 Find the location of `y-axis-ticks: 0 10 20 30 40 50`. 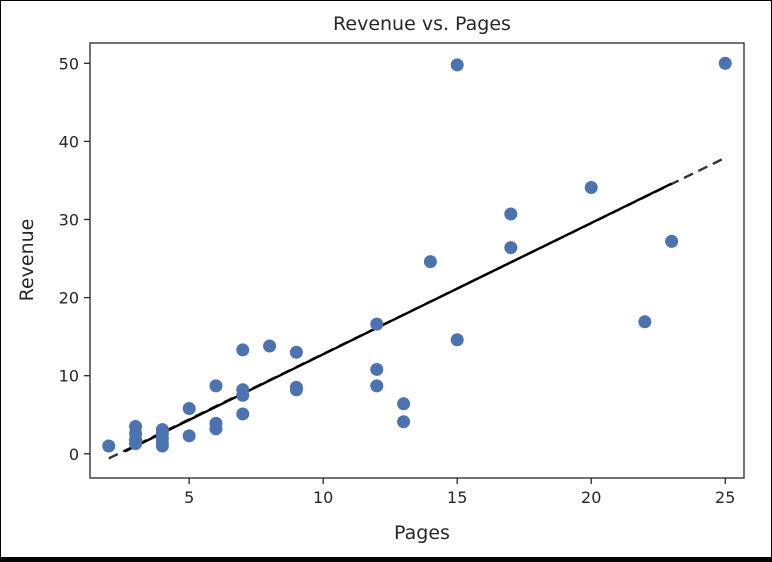

y-axis-ticks: 0 10 20 30 40 50 is located at coordinates (74, 259).